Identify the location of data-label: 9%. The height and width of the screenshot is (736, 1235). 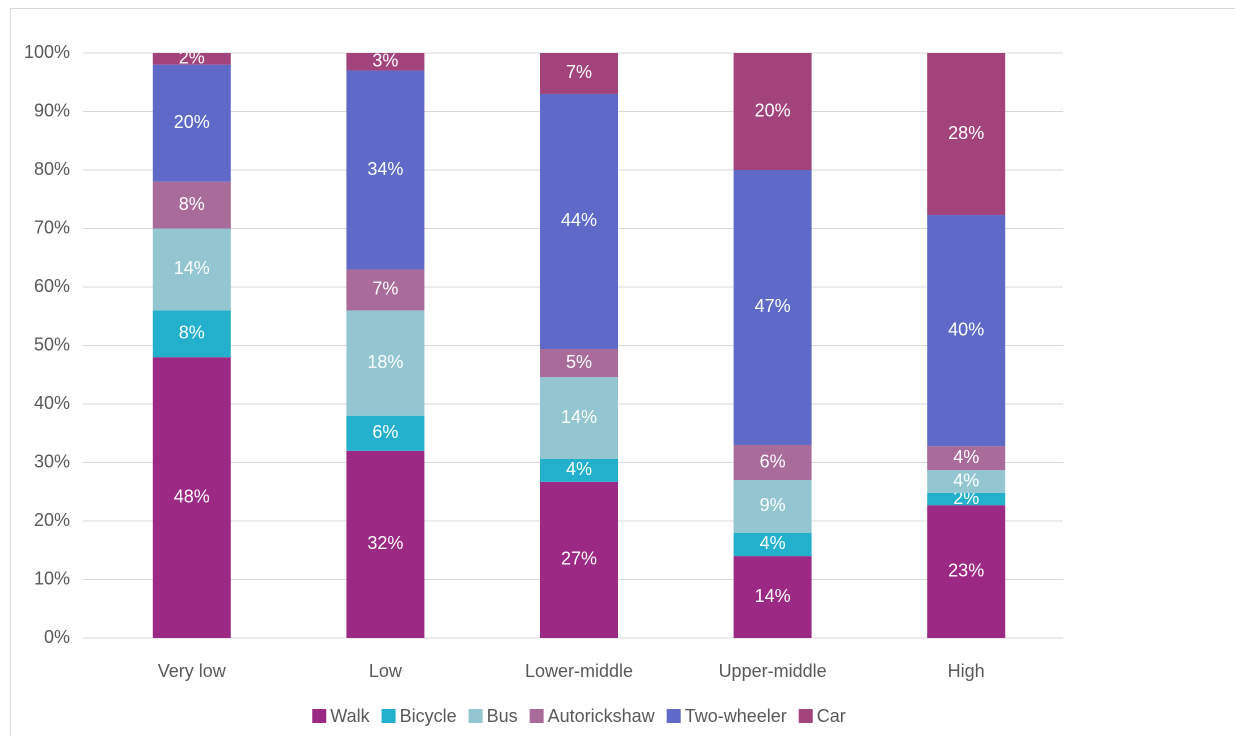
(773, 505).